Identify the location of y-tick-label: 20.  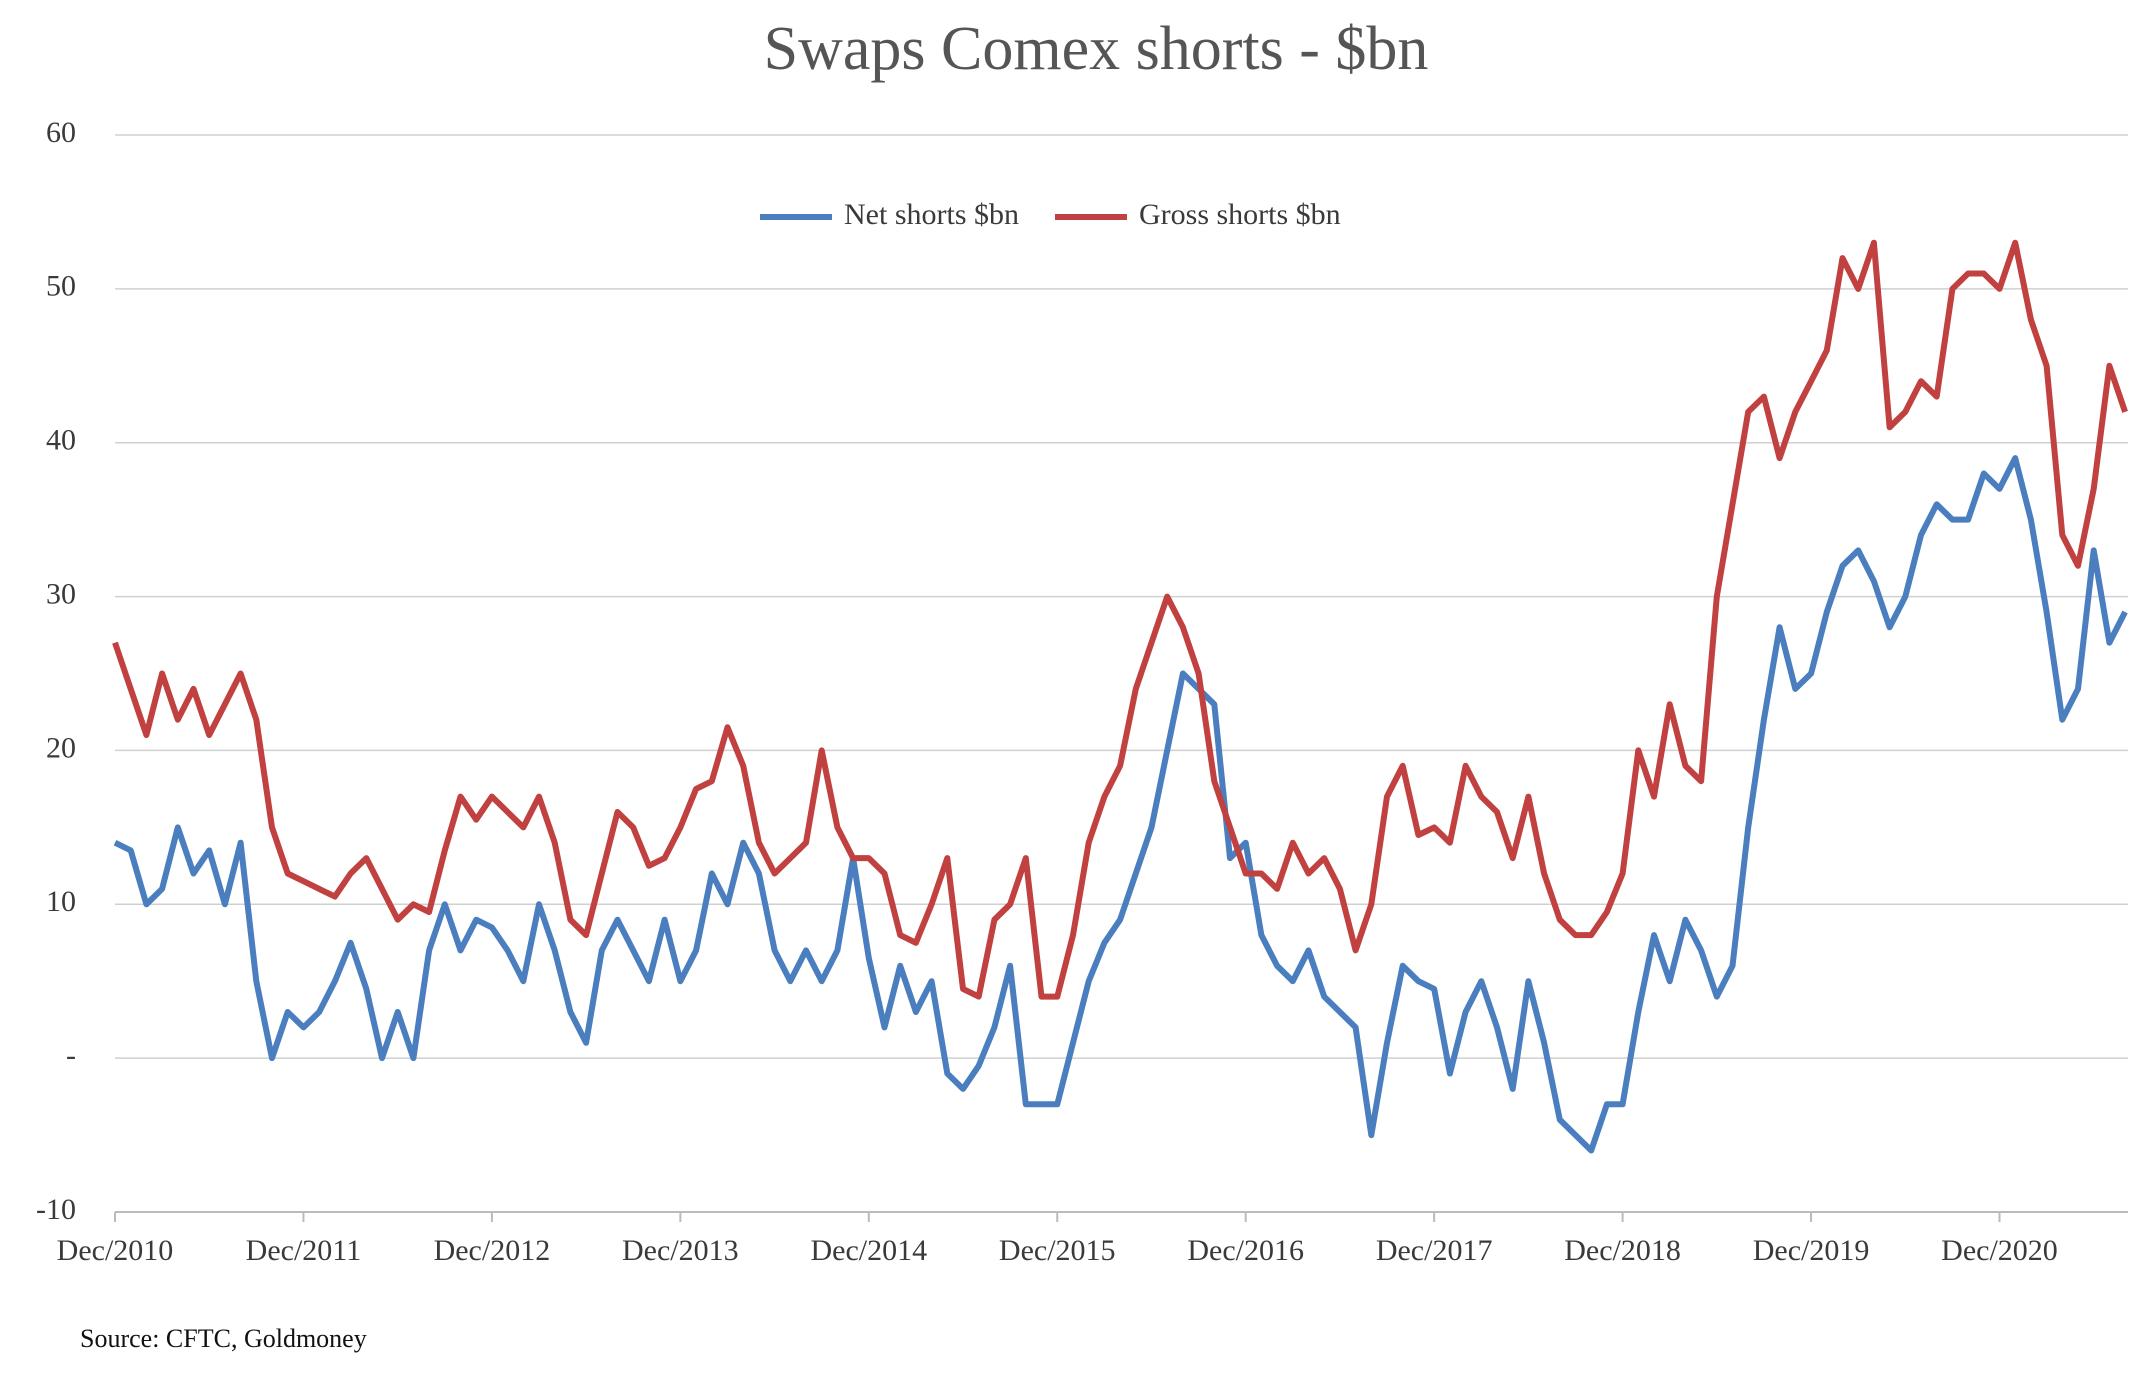
(61, 747).